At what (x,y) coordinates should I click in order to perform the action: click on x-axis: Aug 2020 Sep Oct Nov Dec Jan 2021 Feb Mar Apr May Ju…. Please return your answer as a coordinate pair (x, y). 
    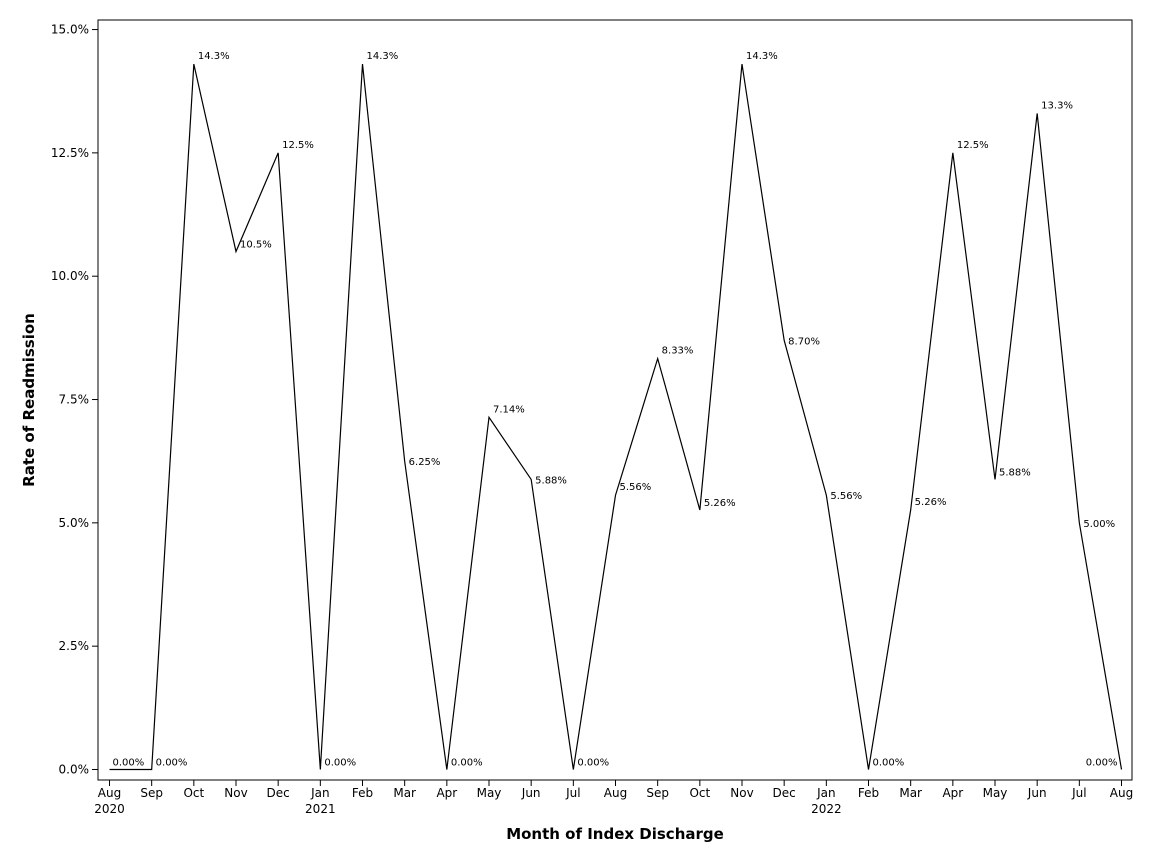
    Looking at the image, I should click on (613, 798).